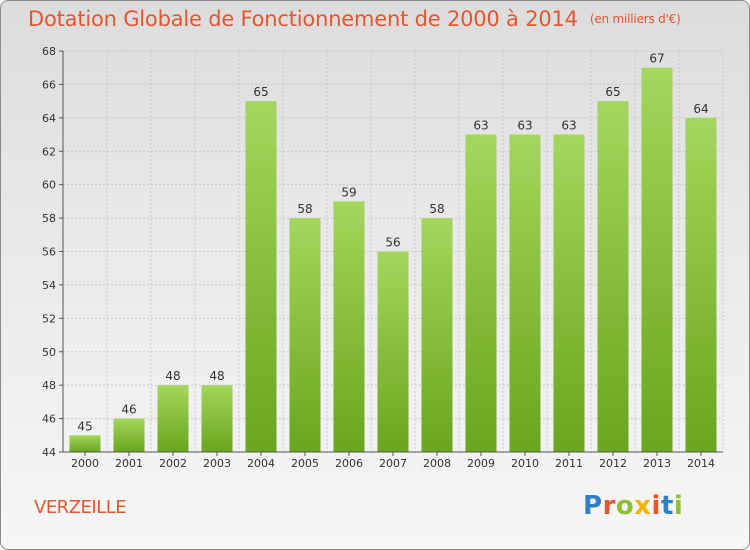 This screenshot has height=550, width=750. I want to click on x-tick-label: 2001, so click(129, 463).